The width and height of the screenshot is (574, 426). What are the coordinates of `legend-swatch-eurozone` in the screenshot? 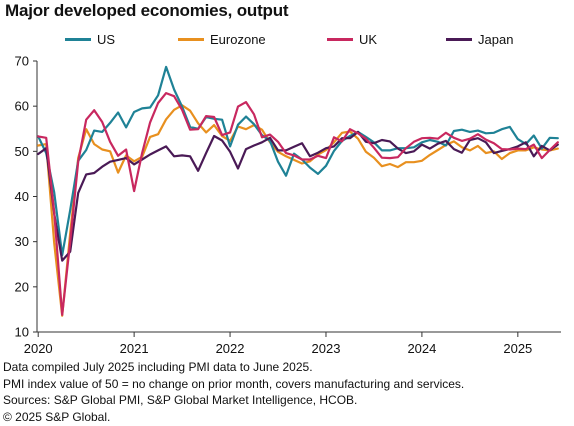 It's located at (191, 39).